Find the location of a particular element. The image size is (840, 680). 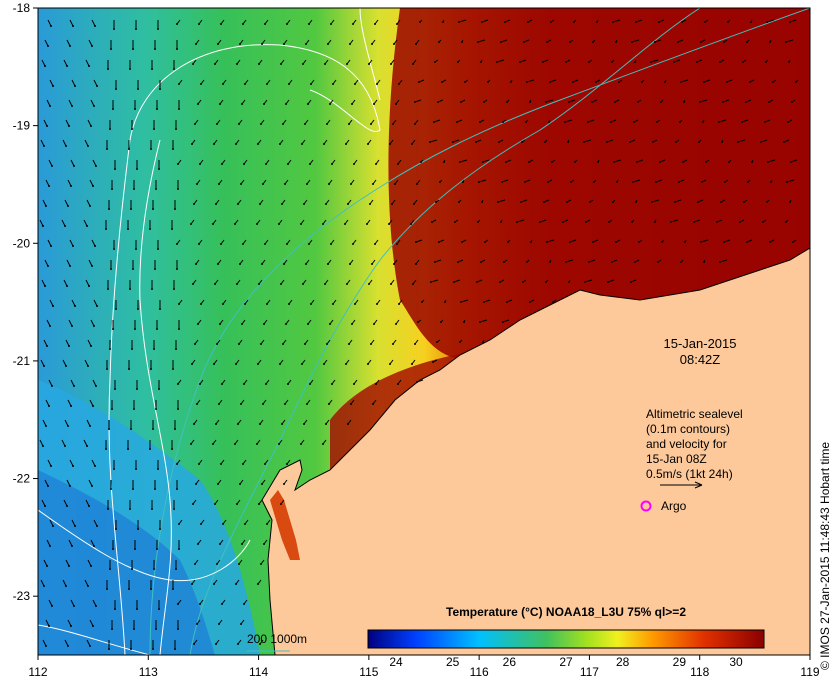

y-tick-label: -22 is located at coordinates (22, 479).